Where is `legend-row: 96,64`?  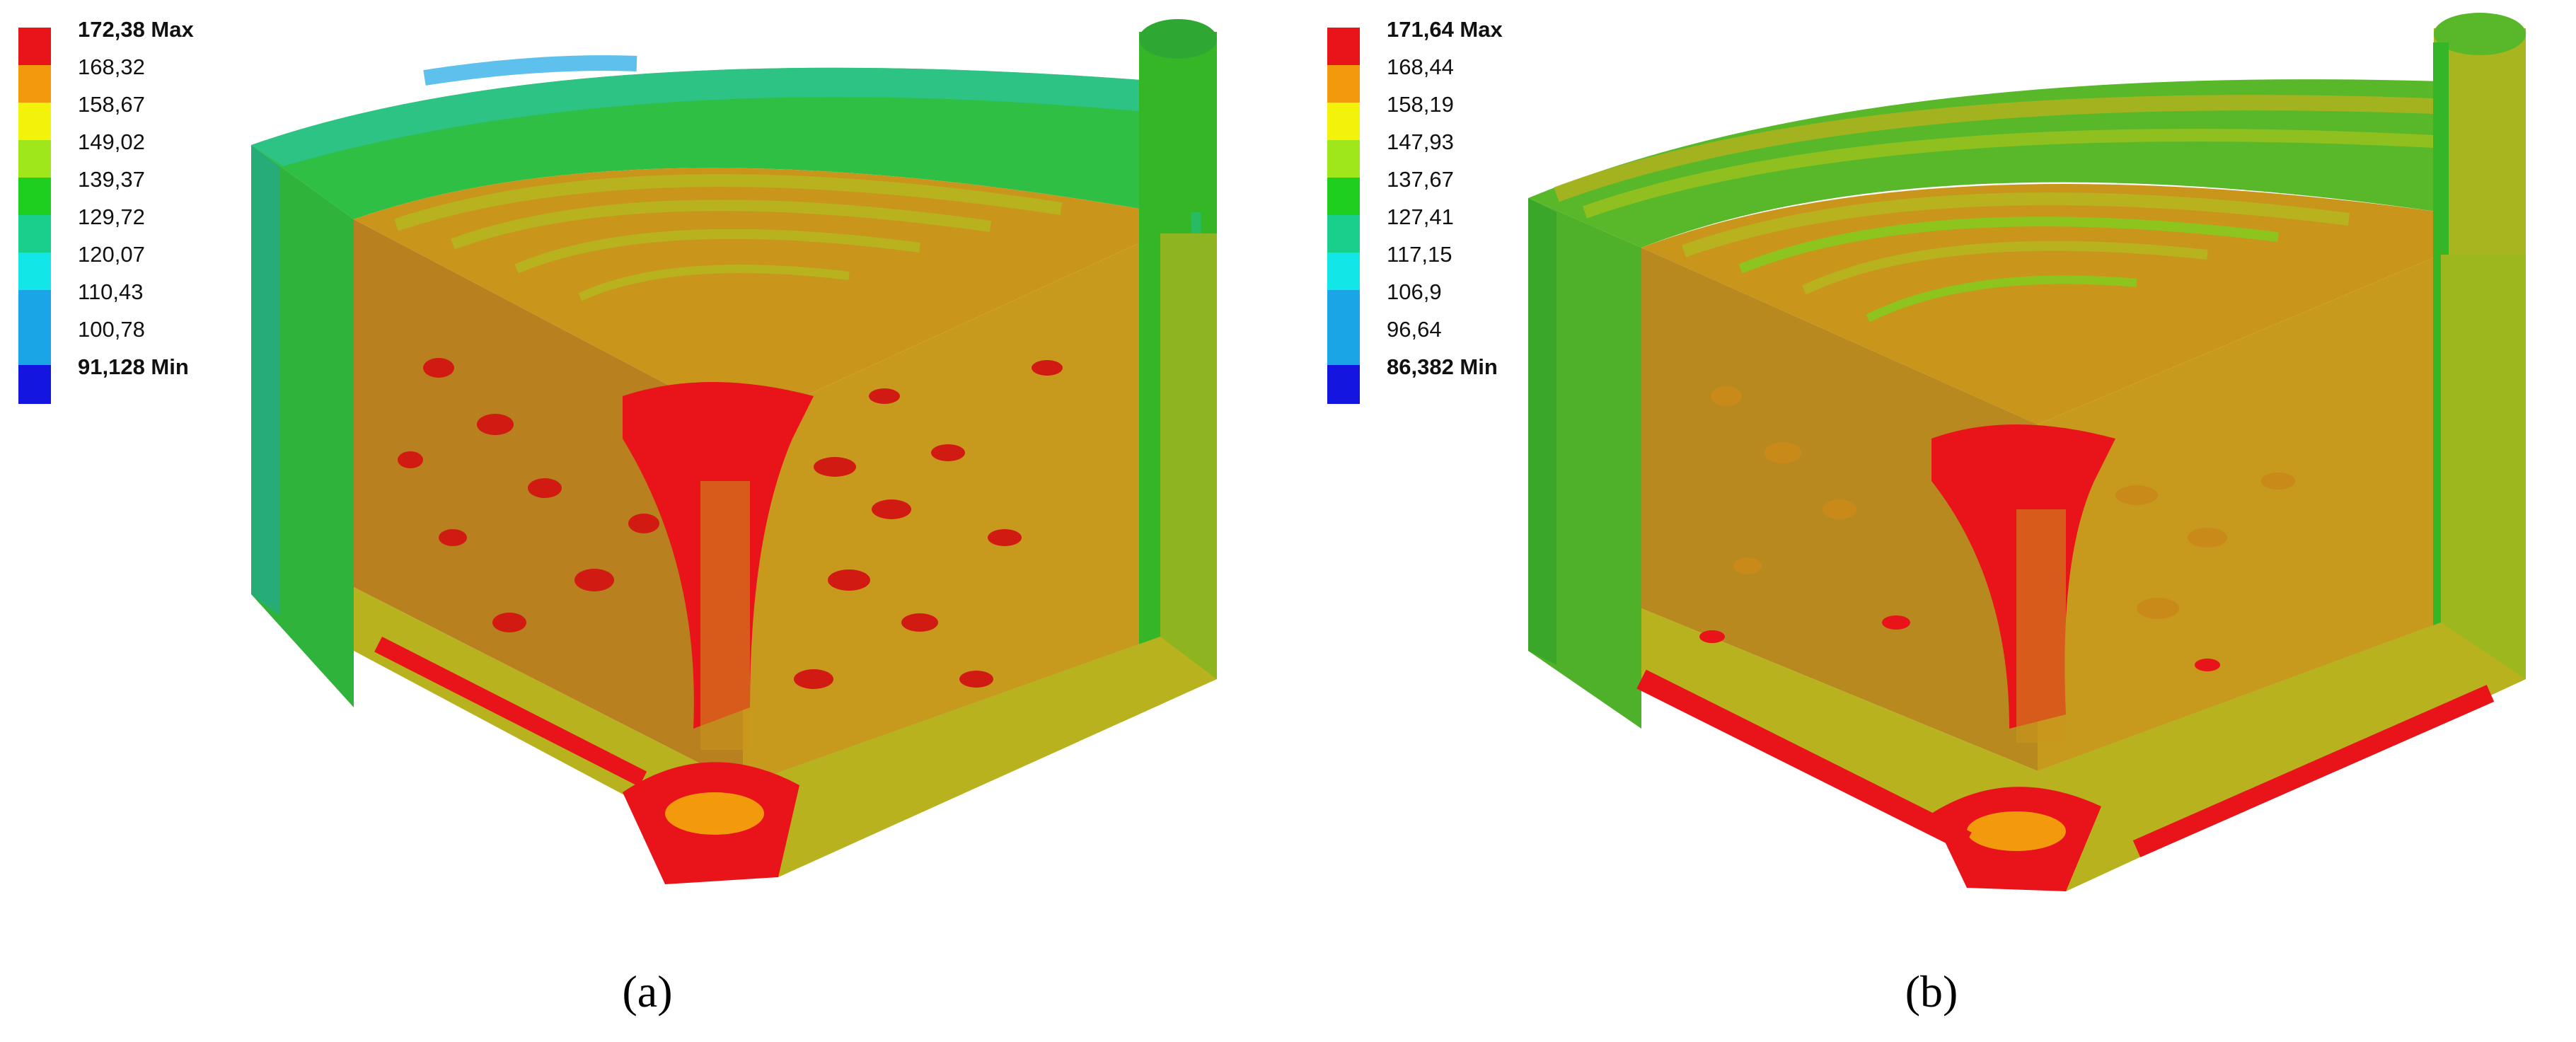
legend-row: 96,64 is located at coordinates (1450, 342).